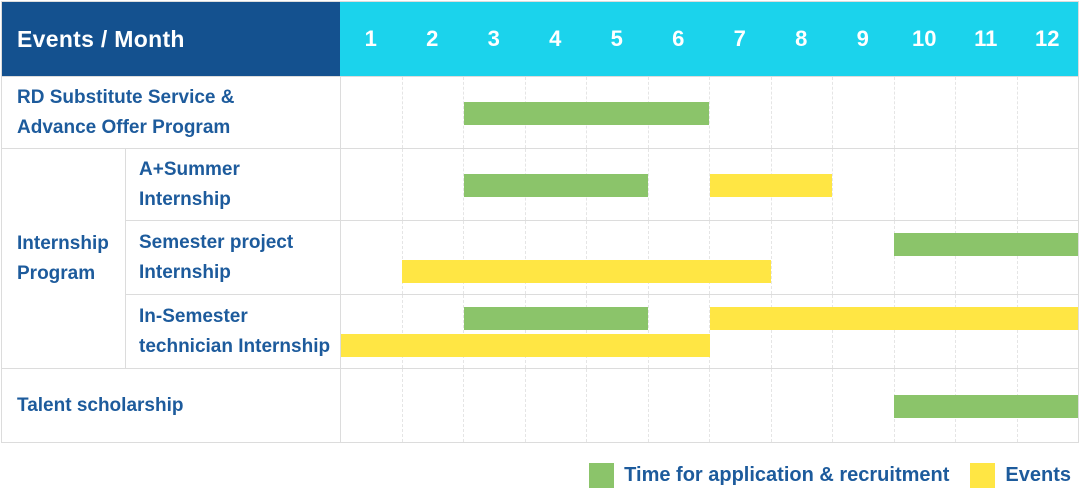  What do you see at coordinates (555, 38) in the screenshot?
I see `month-label: 4` at bounding box center [555, 38].